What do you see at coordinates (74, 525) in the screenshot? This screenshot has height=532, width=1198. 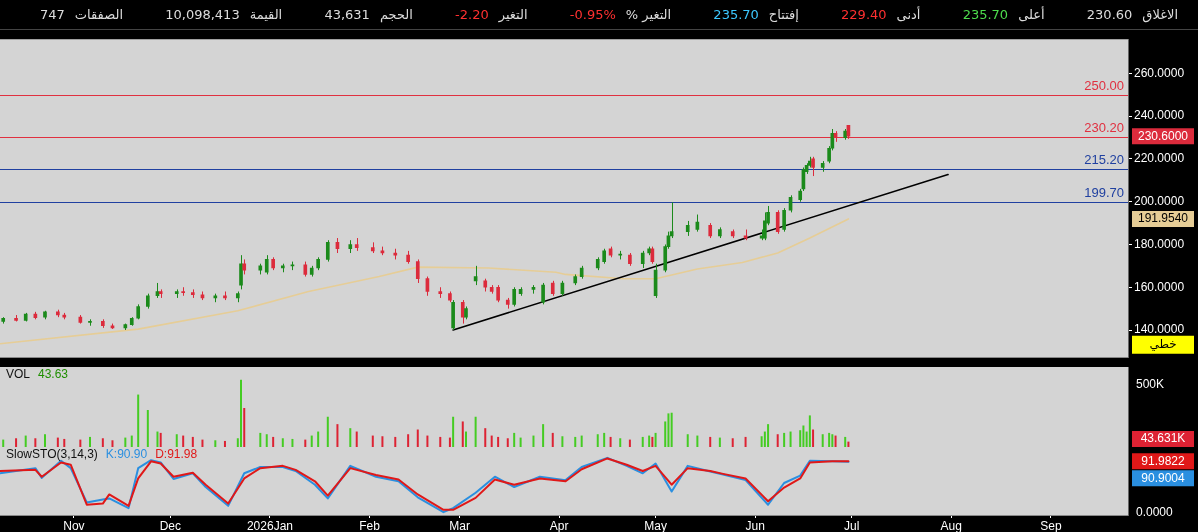 I see `x-tick-label: Nov` at bounding box center [74, 525].